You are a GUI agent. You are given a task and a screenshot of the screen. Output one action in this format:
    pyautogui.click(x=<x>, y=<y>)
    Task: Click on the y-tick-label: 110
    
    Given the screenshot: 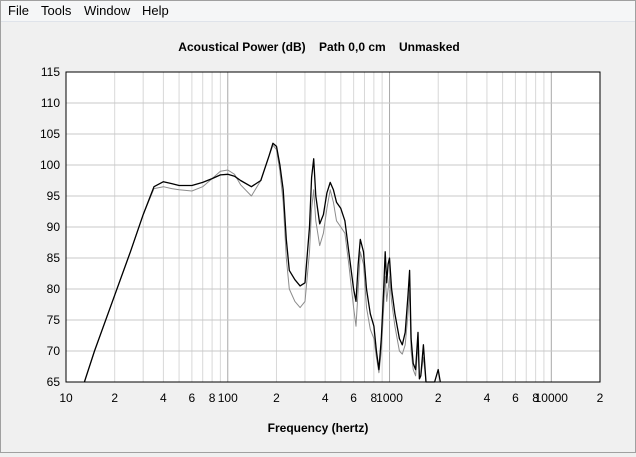 What is the action you would take?
    pyautogui.click(x=50, y=103)
    